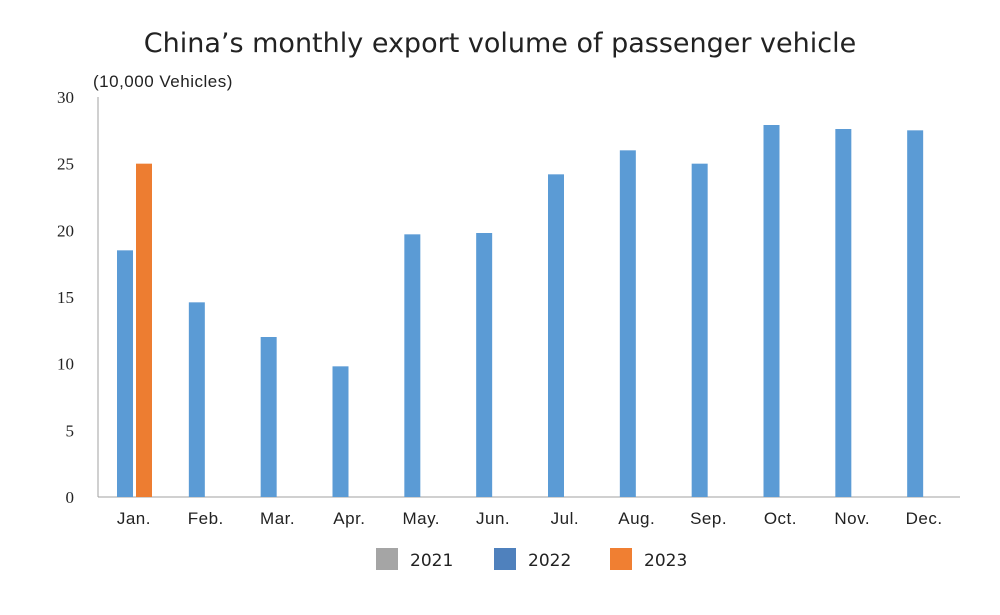 The height and width of the screenshot is (615, 1000). Describe the element at coordinates (65, 97) in the screenshot. I see `y-tick-label: 30` at that location.